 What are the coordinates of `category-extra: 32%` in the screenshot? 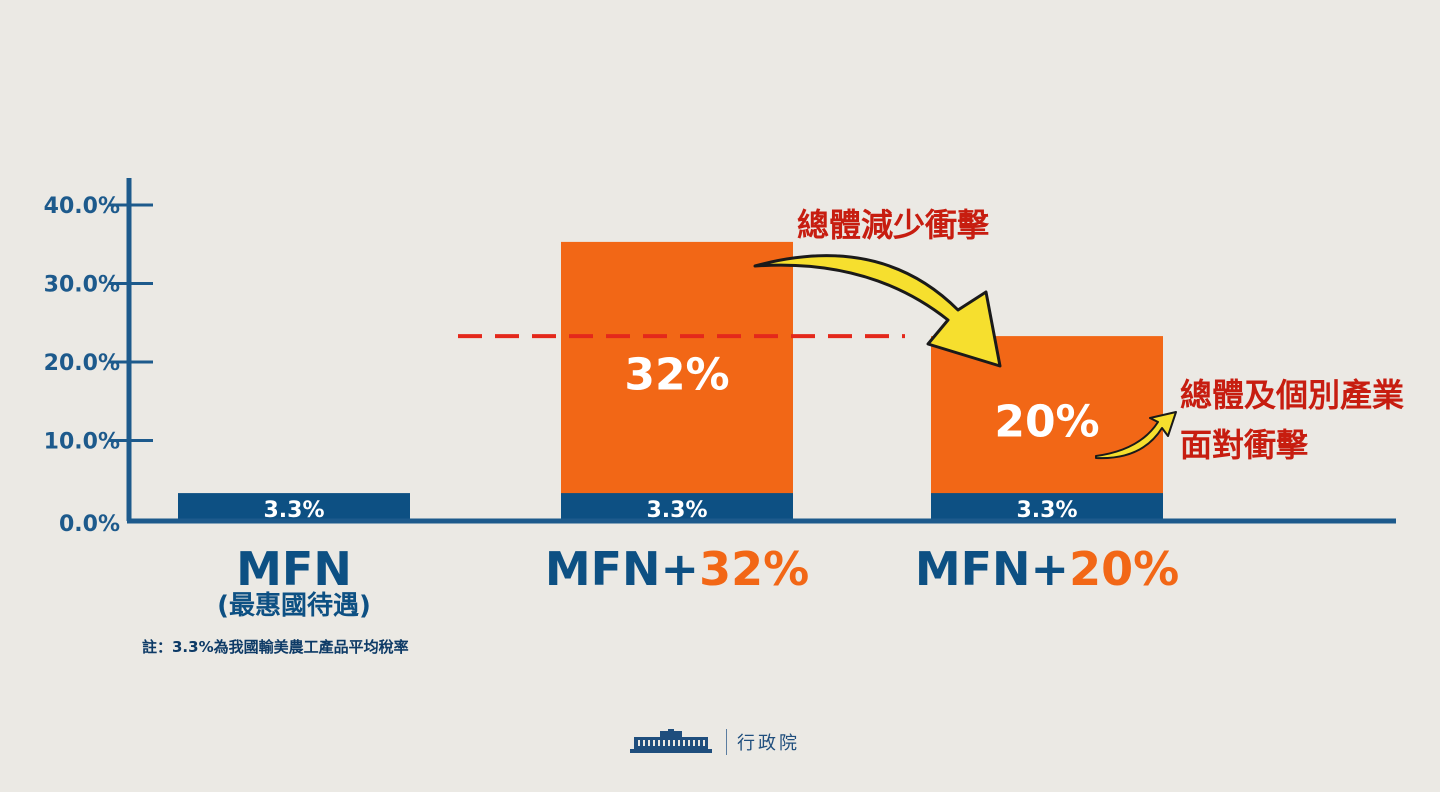 It's located at (754, 569).